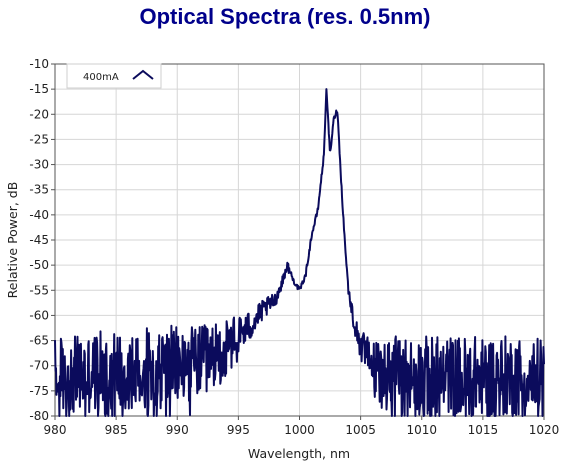  What do you see at coordinates (39, 315) in the screenshot?
I see `y-tick-label: -60` at bounding box center [39, 315].